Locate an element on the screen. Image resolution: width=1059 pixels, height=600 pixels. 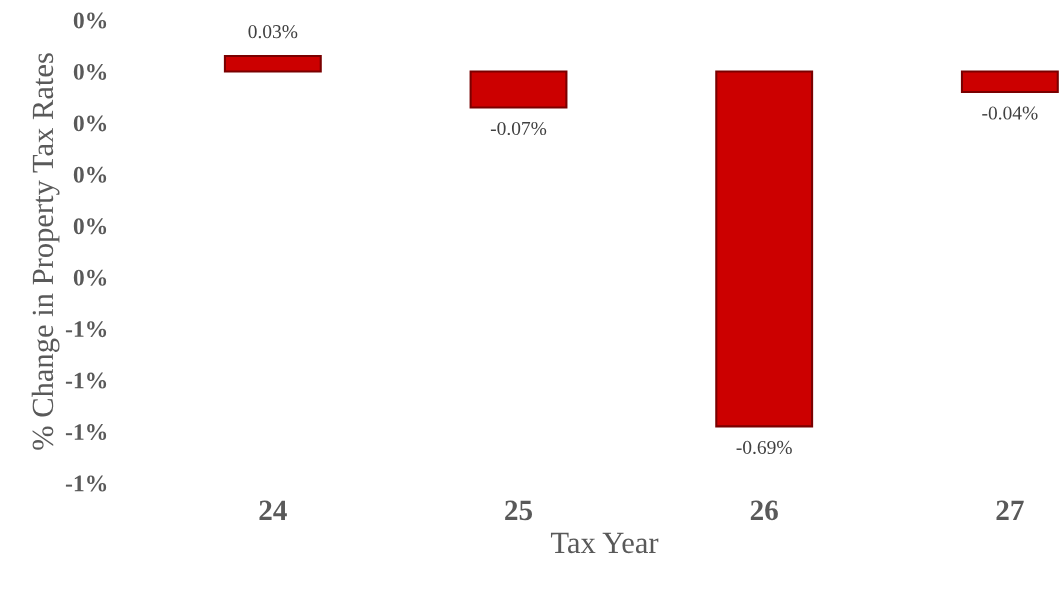
data-label: -0.04% is located at coordinates (1010, 113).